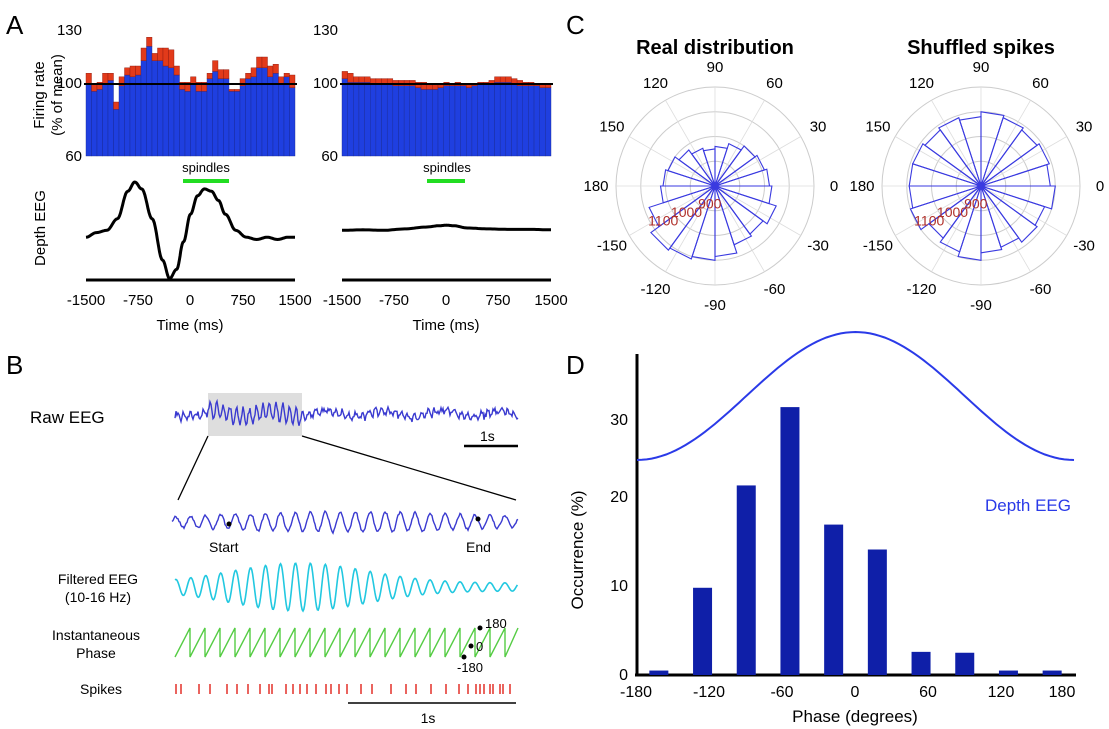 The width and height of the screenshot is (1109, 729). Describe the element at coordinates (96, 653) in the screenshot. I see `b-phase-label-2: Phase` at that location.